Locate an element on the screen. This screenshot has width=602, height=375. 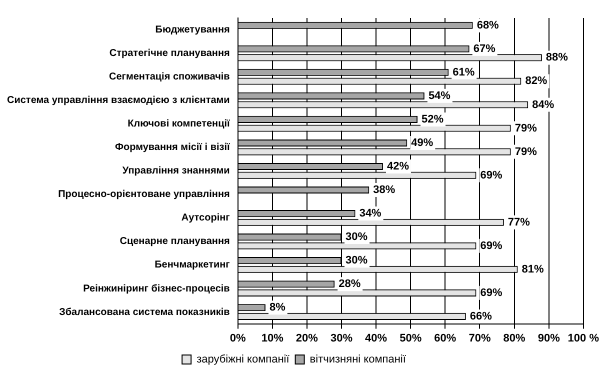
data-label: 34% is located at coordinates (370, 214).